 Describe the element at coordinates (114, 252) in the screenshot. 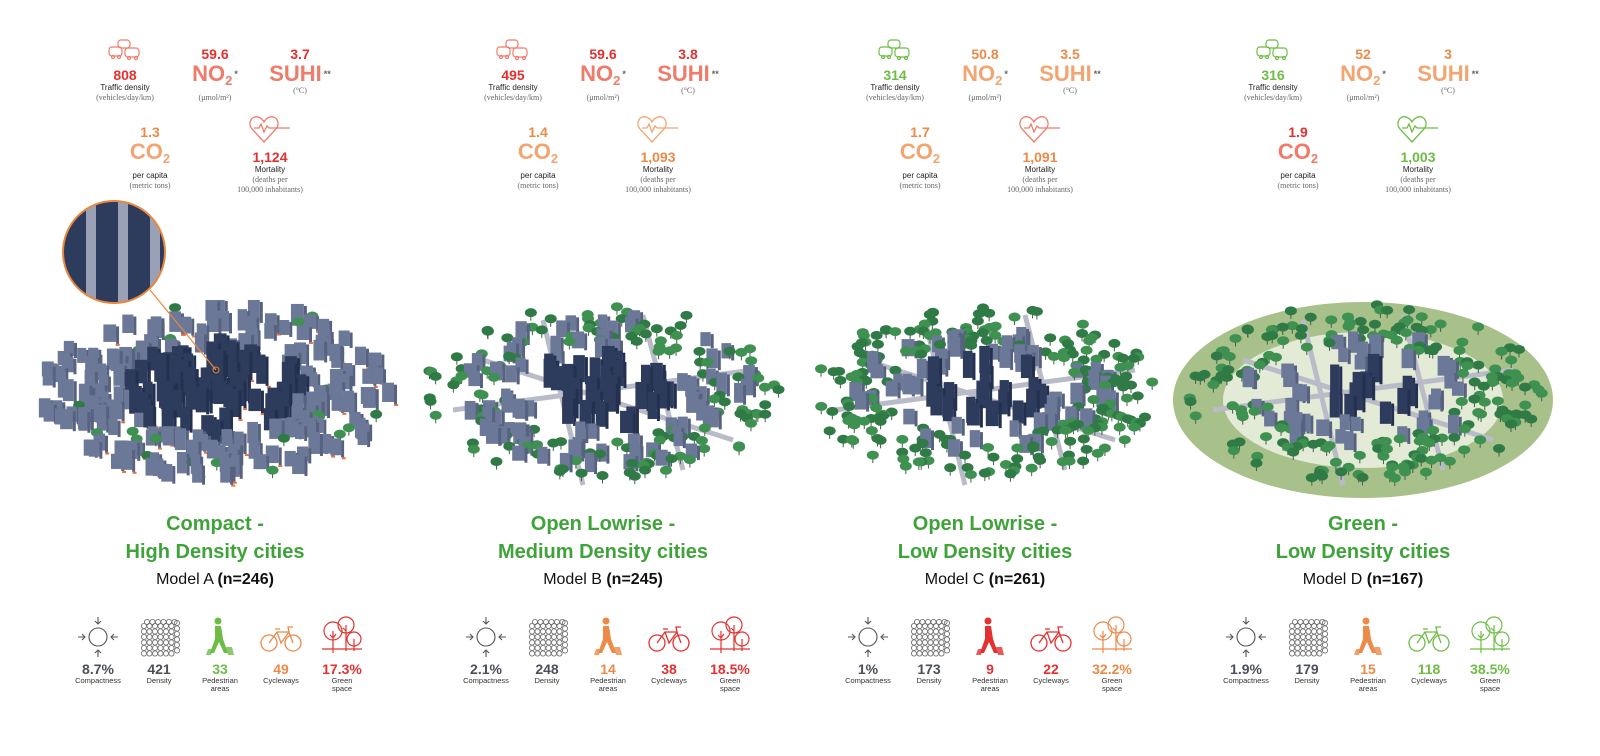

I see `zoom-inset-circle` at that location.